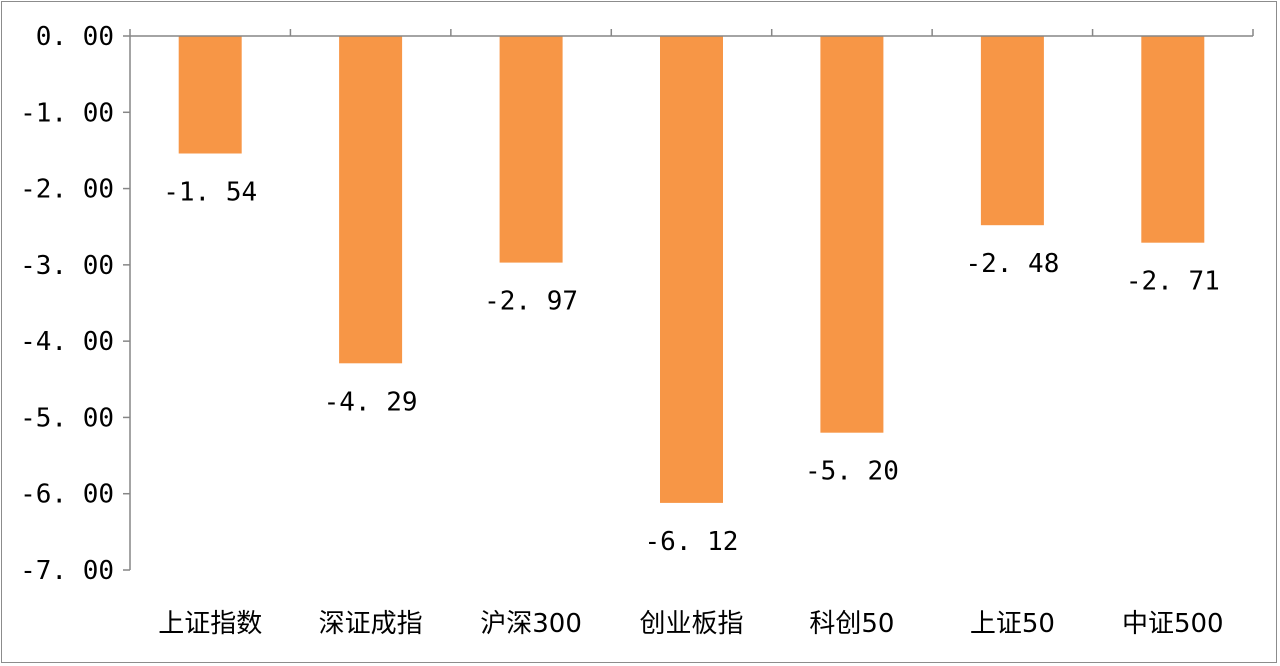 Image resolution: width=1280 pixels, height=666 pixels. Describe the element at coordinates (692, 542) in the screenshot. I see `data-label-3: -6. 12` at that location.